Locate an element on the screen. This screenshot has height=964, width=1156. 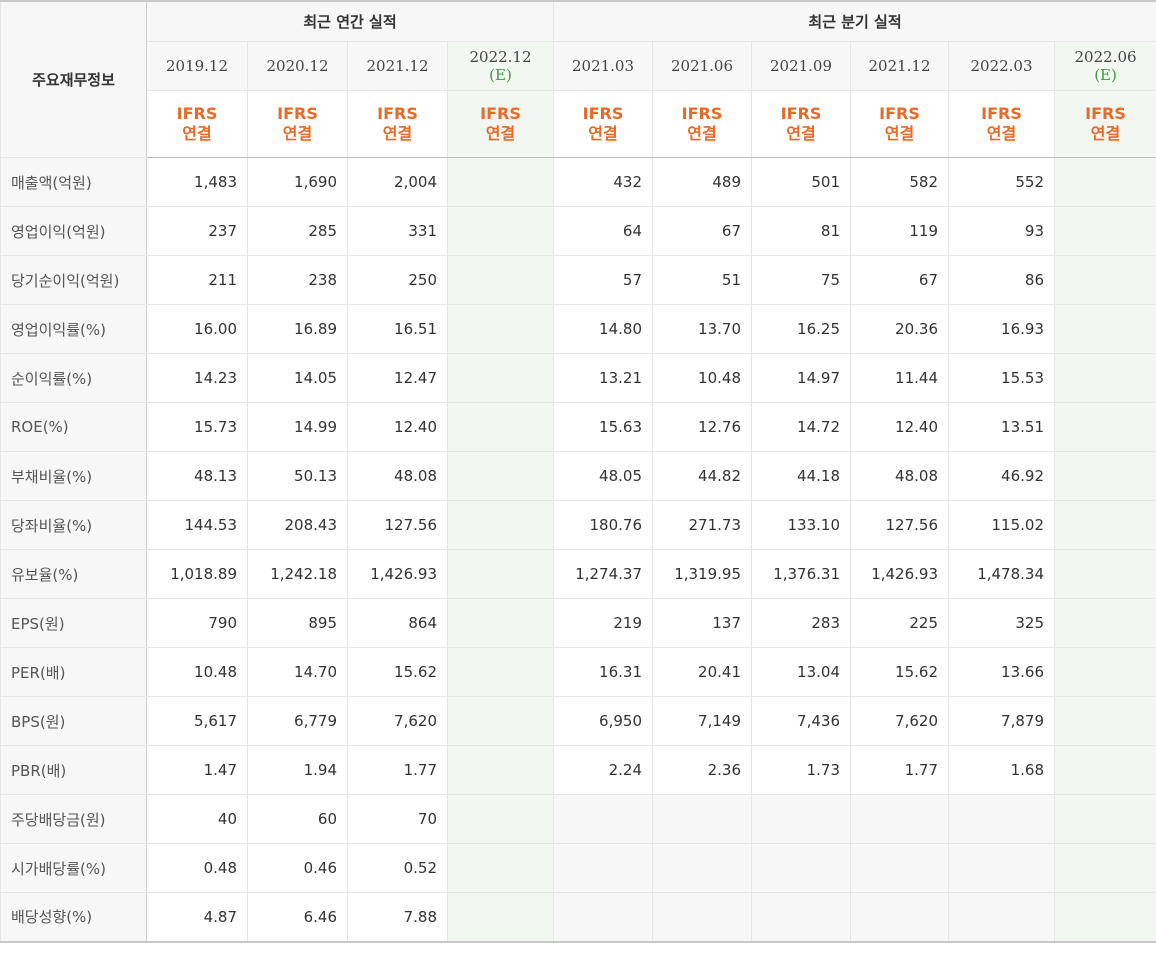
annual-value-cell: 12.40 is located at coordinates (397, 427).